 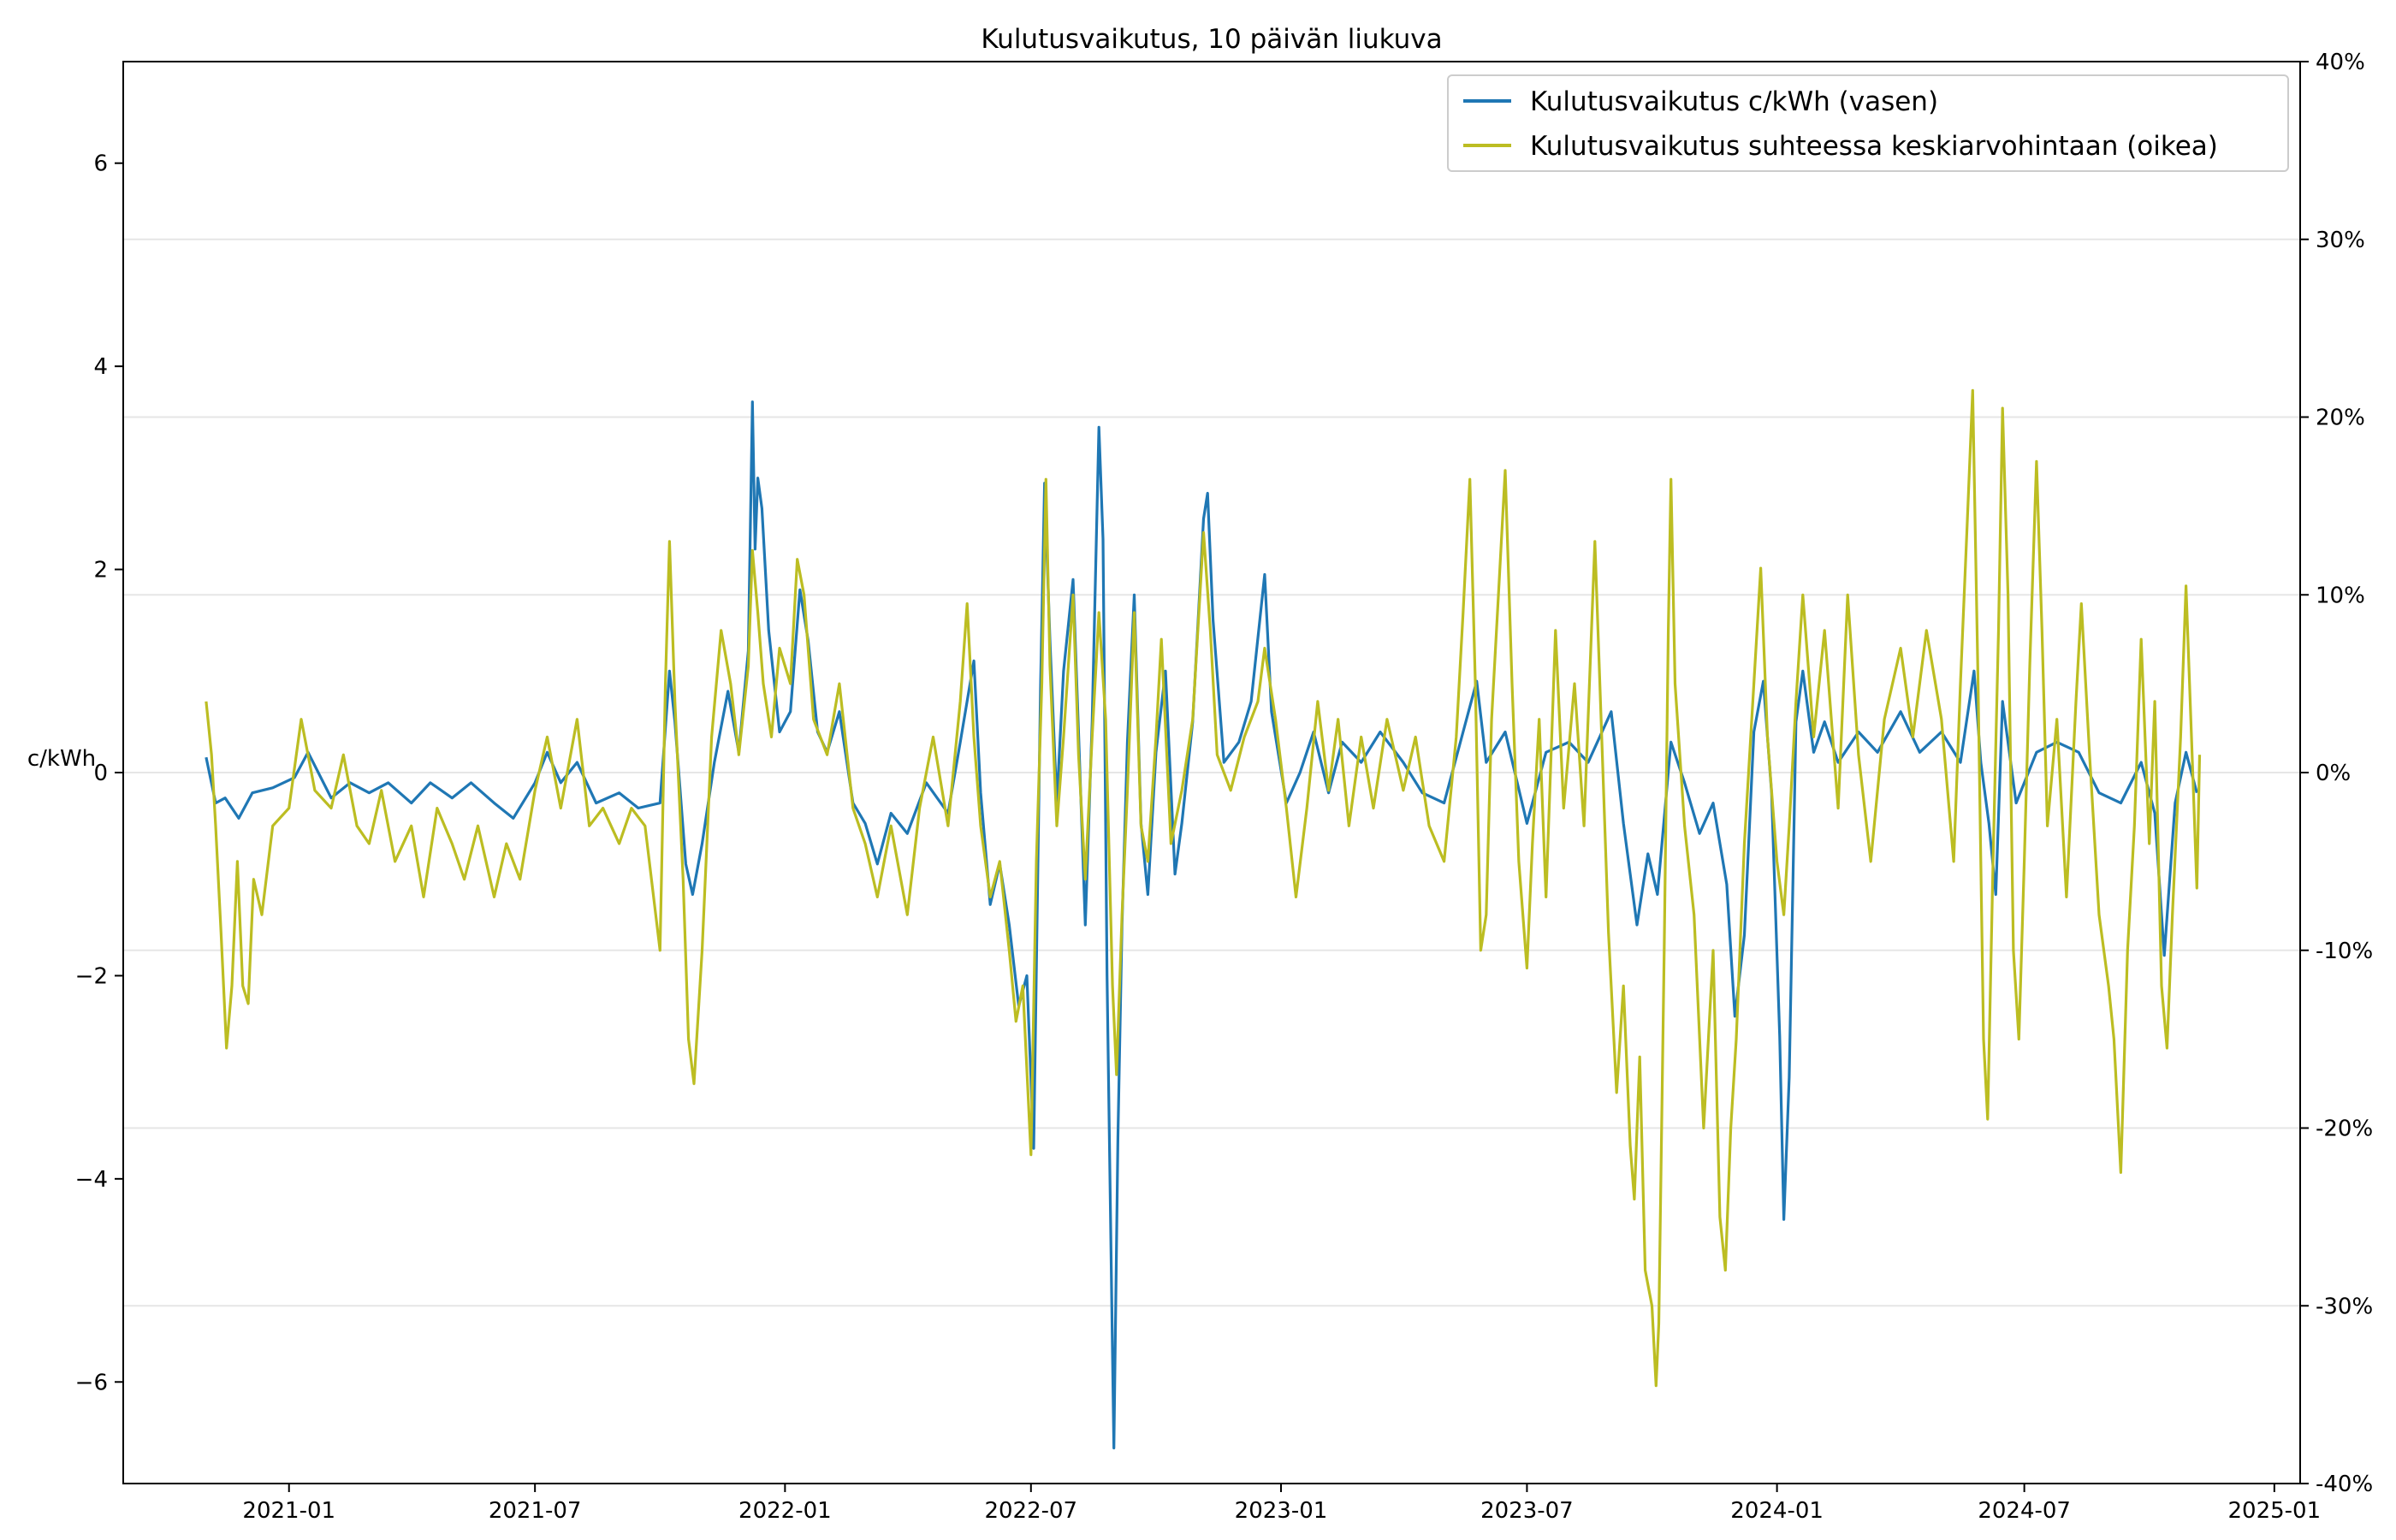 I want to click on x-tick-label: 2022-01, so click(x=785, y=1511).